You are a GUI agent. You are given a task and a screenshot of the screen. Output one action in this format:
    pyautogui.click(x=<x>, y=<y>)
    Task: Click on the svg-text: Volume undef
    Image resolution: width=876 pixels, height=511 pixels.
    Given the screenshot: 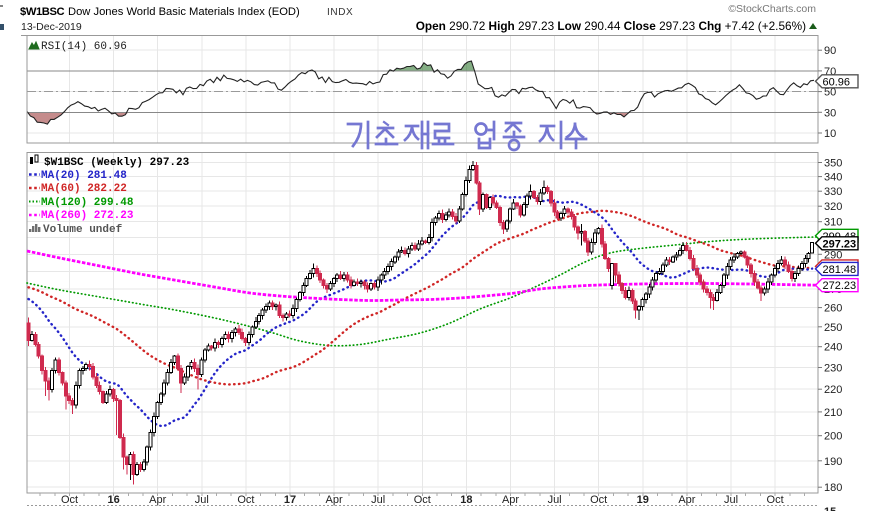 What is the action you would take?
    pyautogui.click(x=83, y=230)
    